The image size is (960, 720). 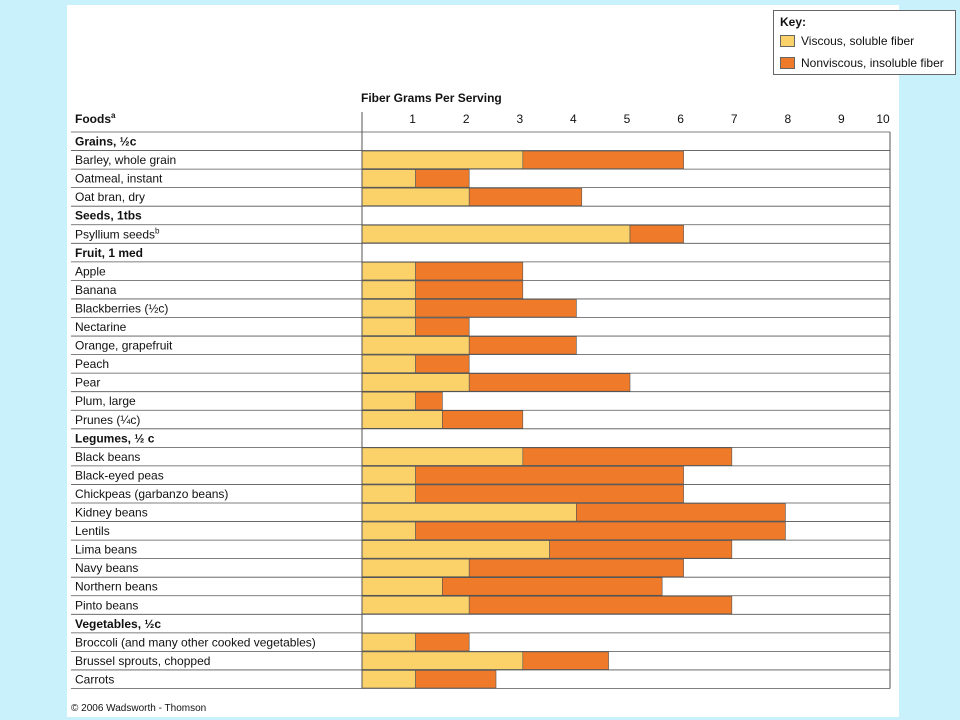 What do you see at coordinates (793, 22) in the screenshot?
I see `legend-title: Key:` at bounding box center [793, 22].